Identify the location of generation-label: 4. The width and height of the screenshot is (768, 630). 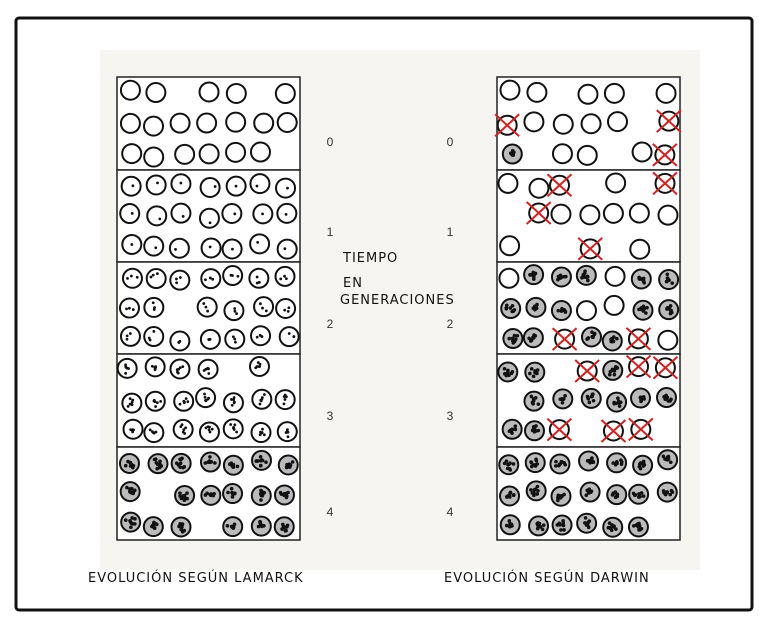
(330, 512).